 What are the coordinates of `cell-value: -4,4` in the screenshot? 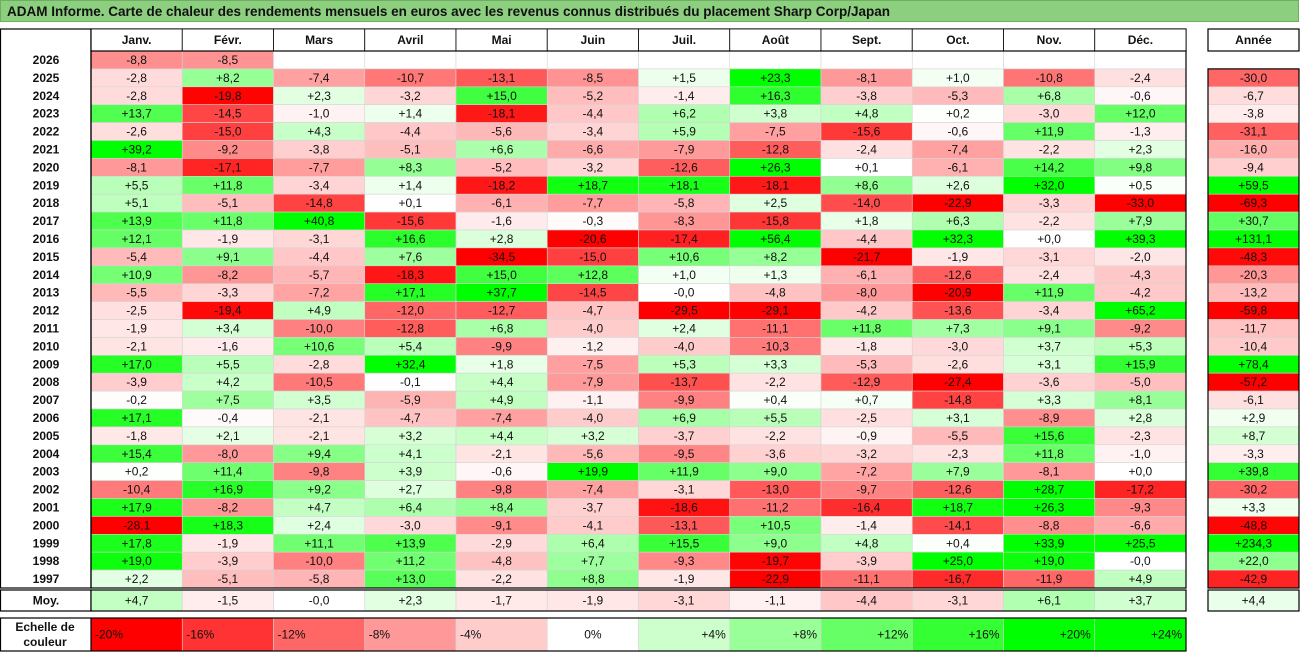 It's located at (319, 257).